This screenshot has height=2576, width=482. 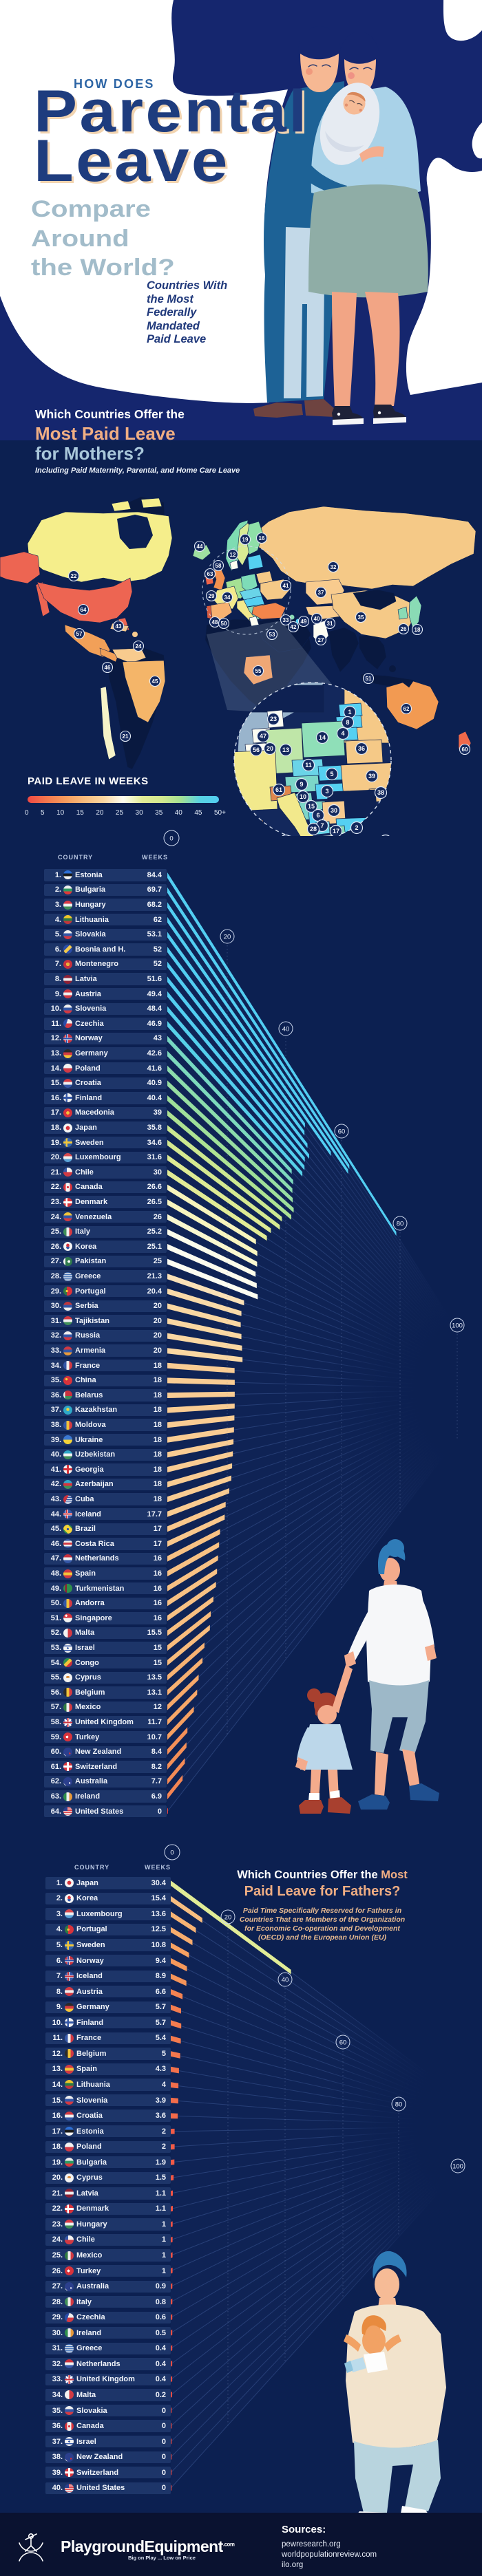 I want to click on svg-text: 8, so click(x=347, y=722).